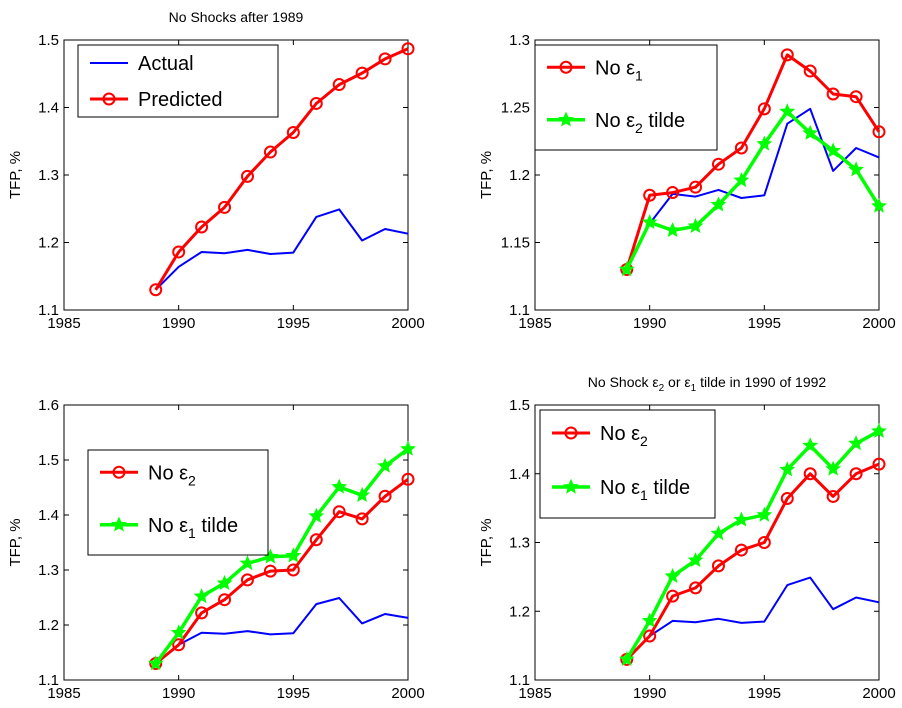  What do you see at coordinates (764, 323) in the screenshot?
I see `x-tick-label: 1995` at bounding box center [764, 323].